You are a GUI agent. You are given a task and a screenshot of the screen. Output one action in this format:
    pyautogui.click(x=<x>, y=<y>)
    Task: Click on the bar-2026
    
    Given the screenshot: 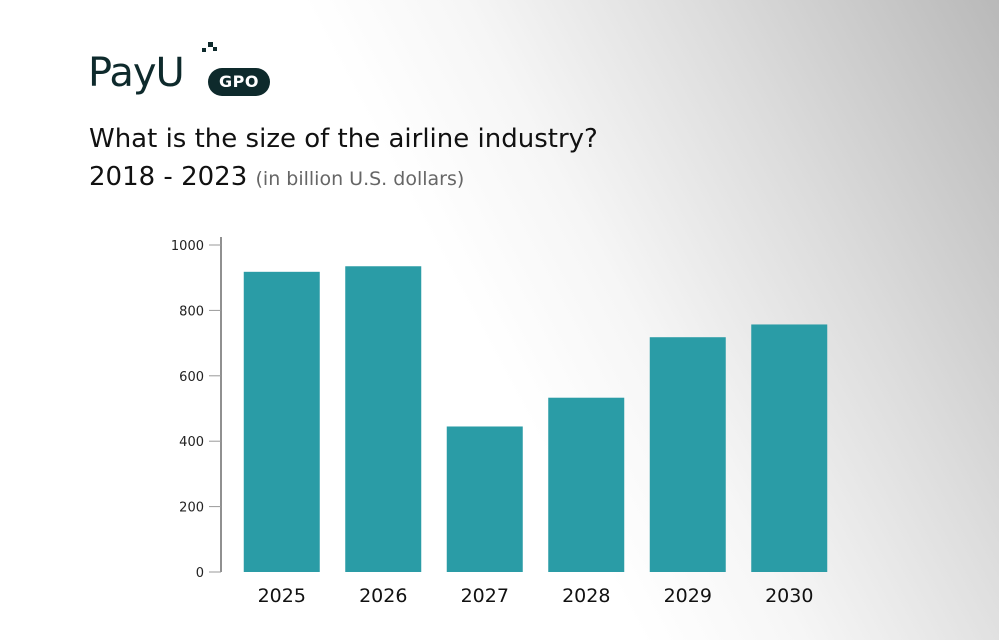 What is the action you would take?
    pyautogui.click(x=383, y=419)
    